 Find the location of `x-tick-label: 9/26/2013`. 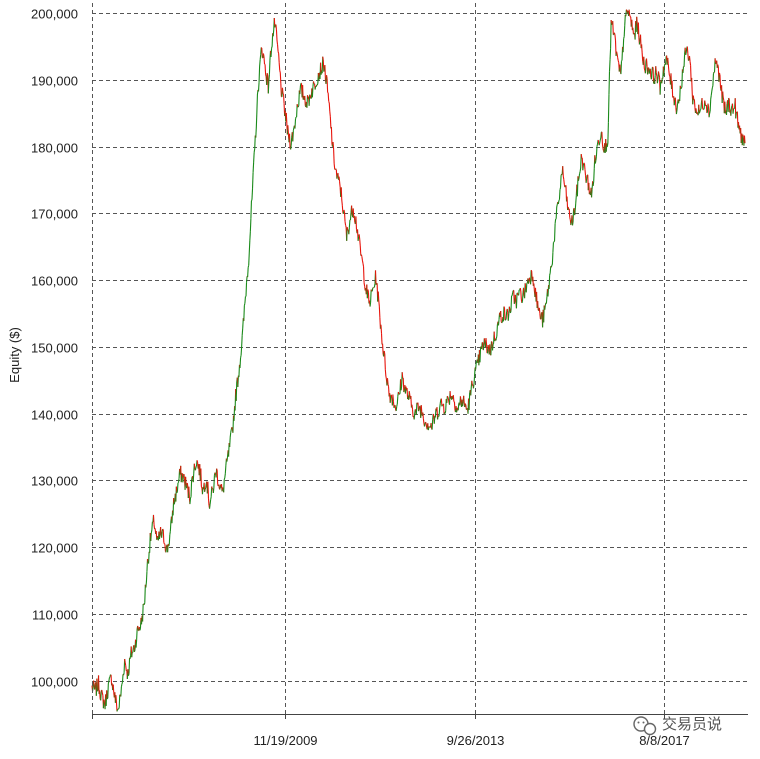

x-tick-label: 9/26/2013 is located at coordinates (476, 740).